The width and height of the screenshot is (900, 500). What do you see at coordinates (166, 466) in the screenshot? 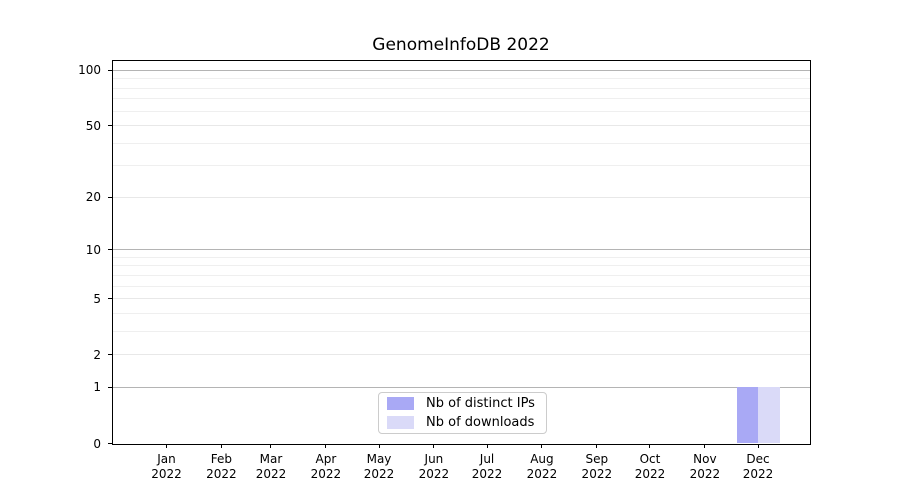
I see `x-tick-label: Jan 2022` at bounding box center [166, 466].